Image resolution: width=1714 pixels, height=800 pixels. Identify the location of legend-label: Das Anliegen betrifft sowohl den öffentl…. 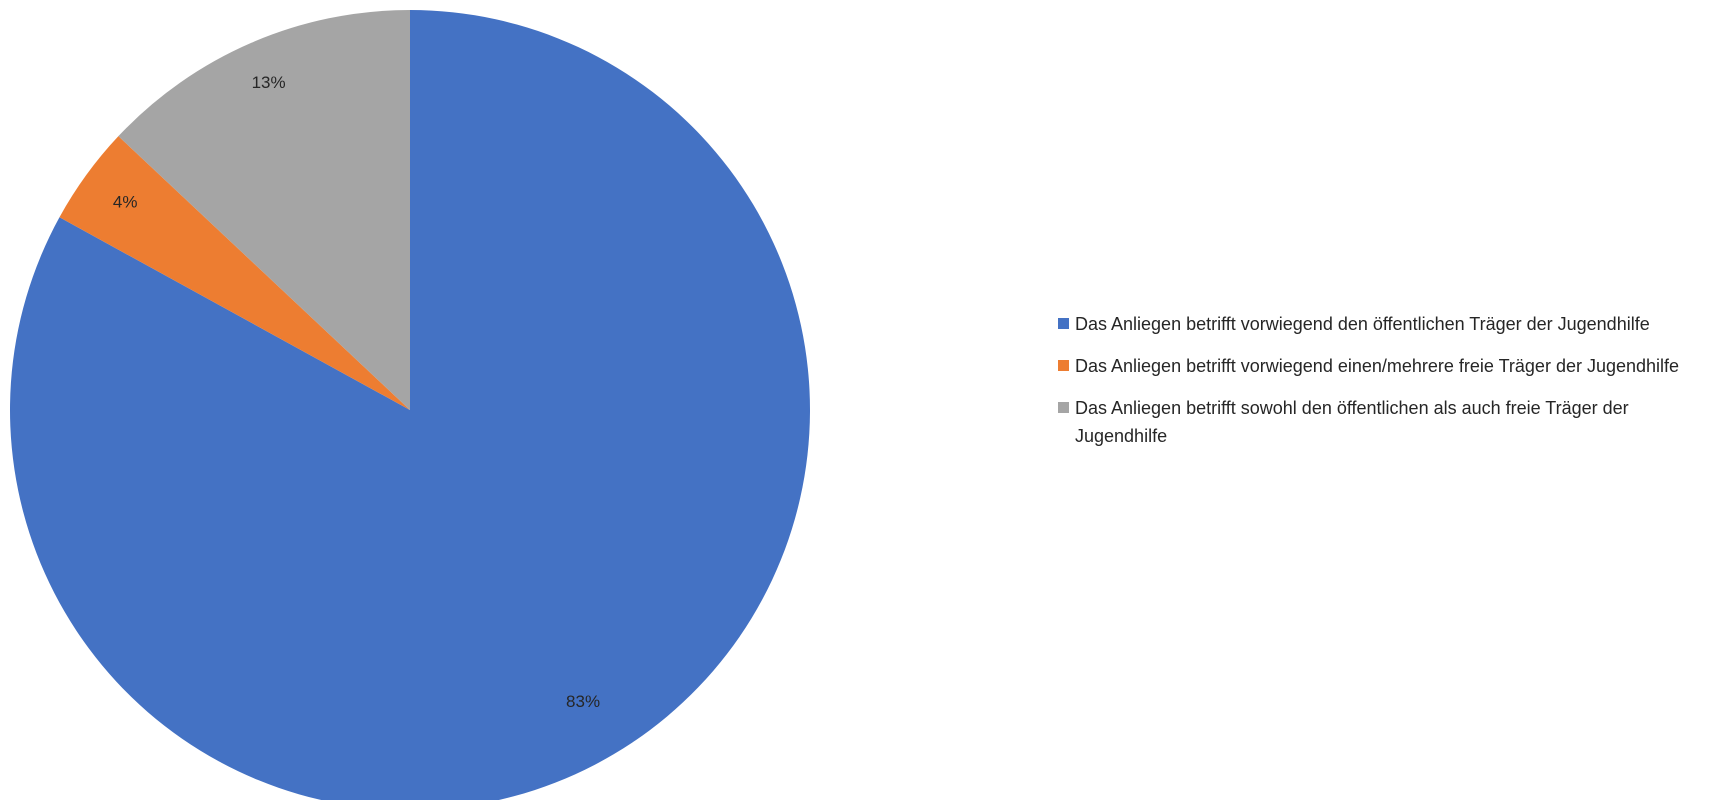
(1352, 422).